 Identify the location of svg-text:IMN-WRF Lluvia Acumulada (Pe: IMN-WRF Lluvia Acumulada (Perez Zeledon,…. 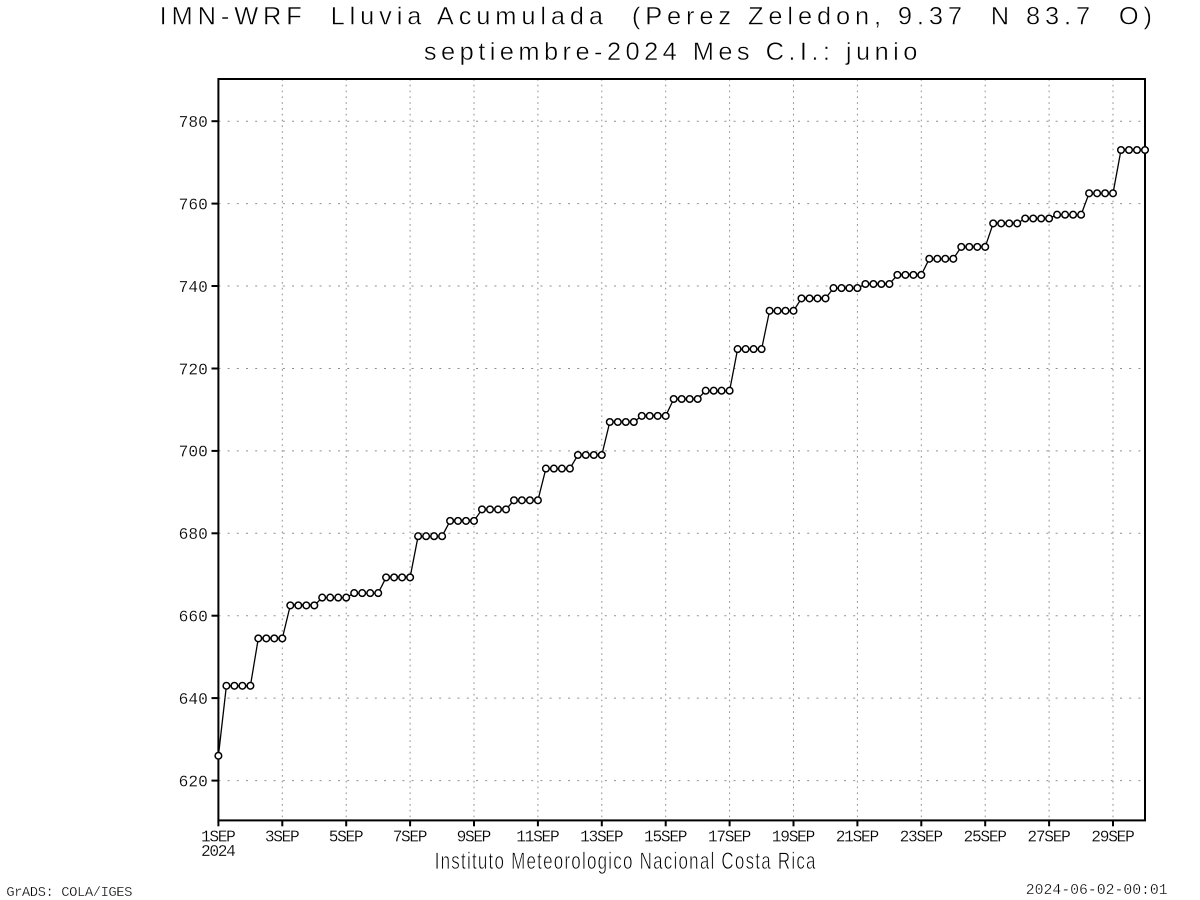
(656, 16).